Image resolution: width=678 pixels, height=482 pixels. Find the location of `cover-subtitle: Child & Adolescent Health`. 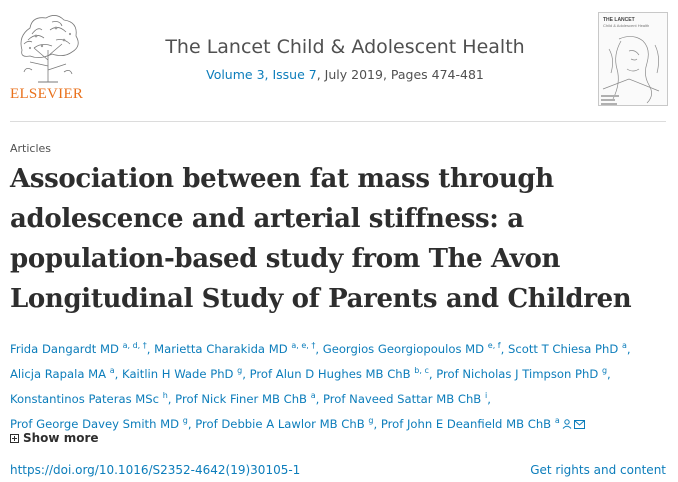

cover-subtitle: Child & Adolescent Health is located at coordinates (626, 25).